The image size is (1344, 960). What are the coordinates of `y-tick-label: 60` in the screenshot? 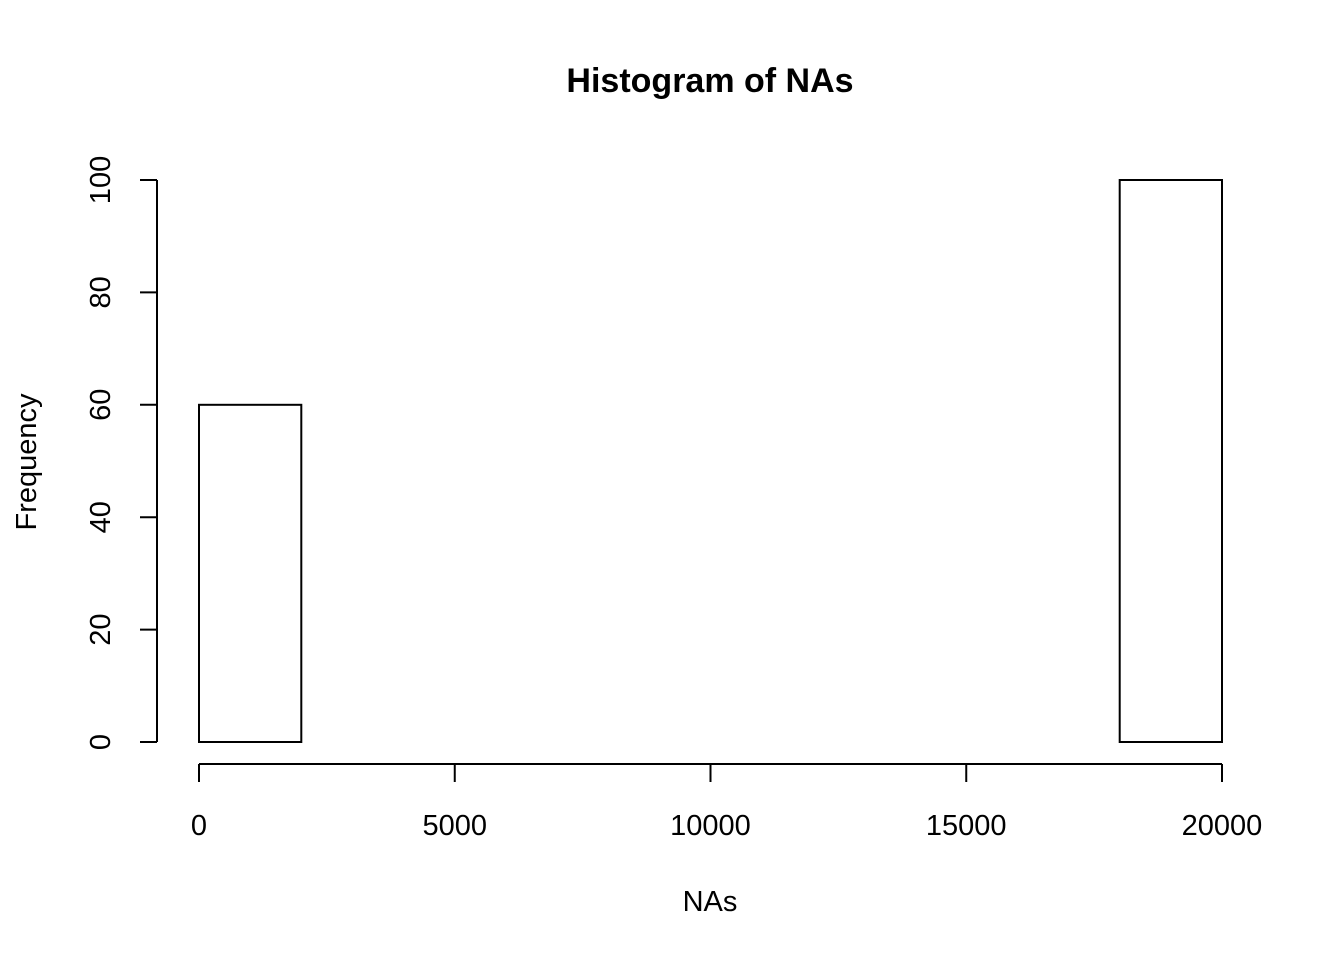 It's located at (101, 405).